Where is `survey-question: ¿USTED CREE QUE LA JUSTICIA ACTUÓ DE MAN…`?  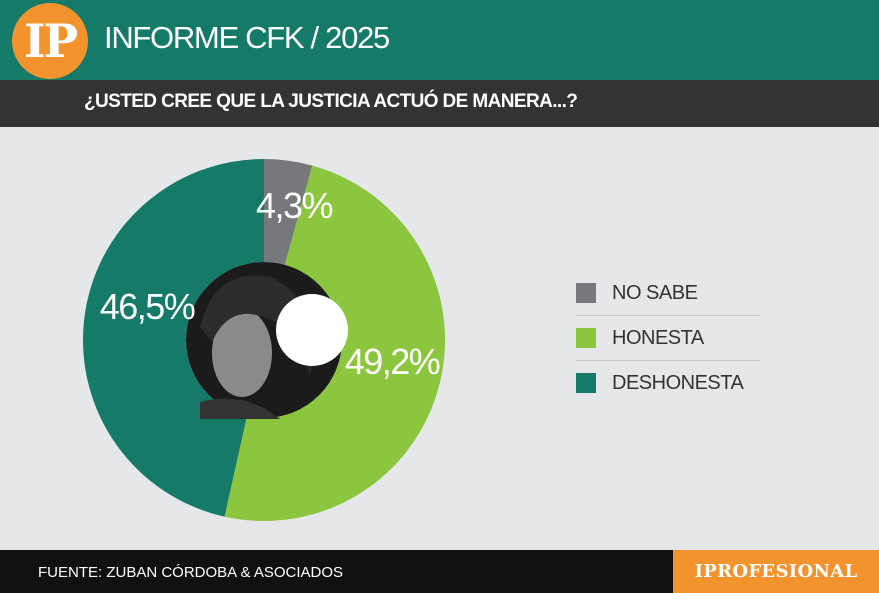
survey-question: ¿USTED CREE QUE LA JUSTICIA ACTUÓ DE MAN… is located at coordinates (331, 101).